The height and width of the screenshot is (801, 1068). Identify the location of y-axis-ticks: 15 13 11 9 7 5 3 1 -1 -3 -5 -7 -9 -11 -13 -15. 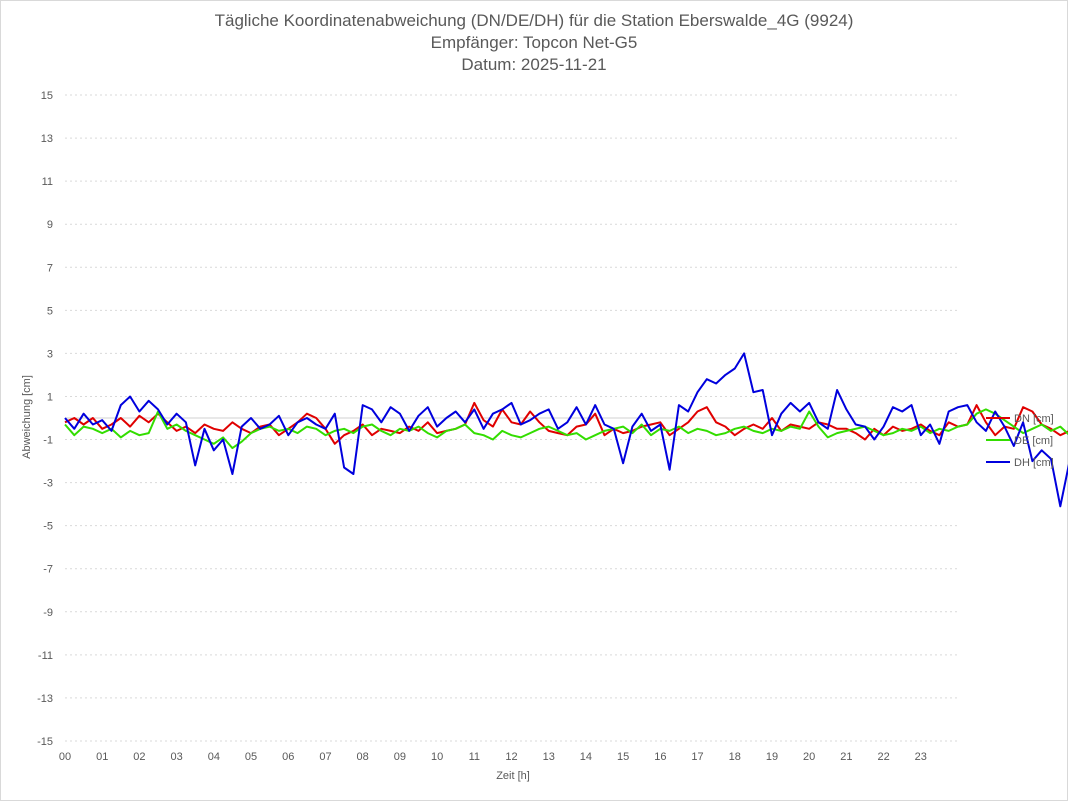
(45, 419).